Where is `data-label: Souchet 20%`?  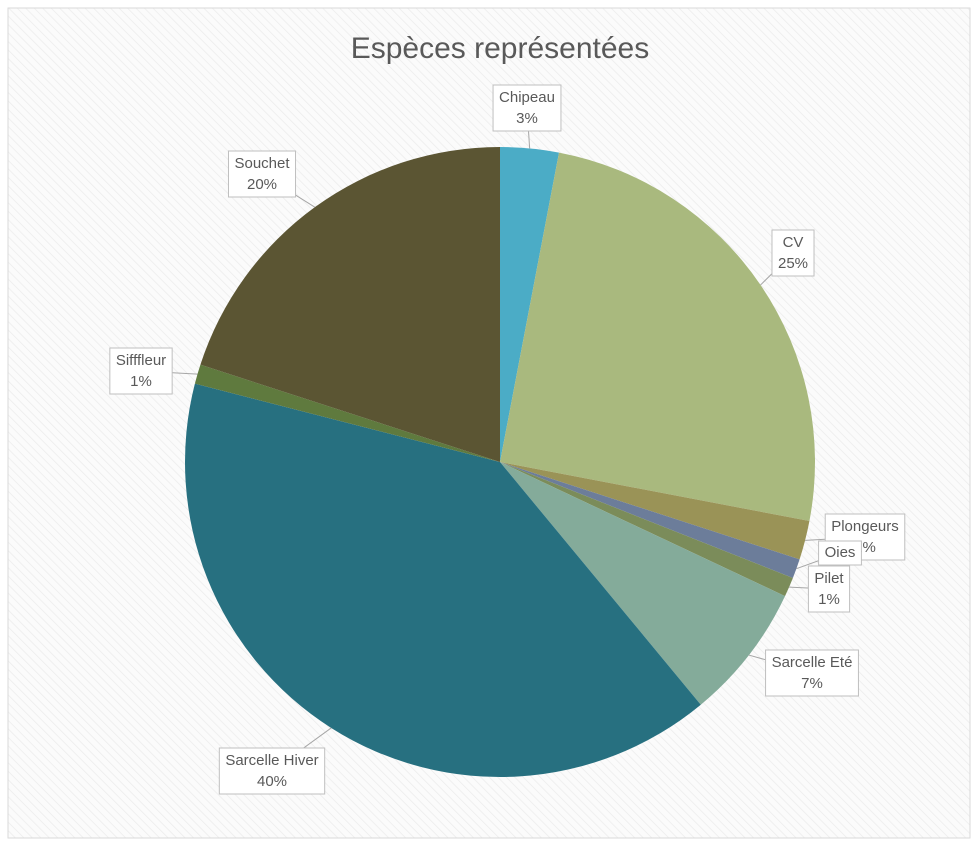
data-label: Souchet 20% is located at coordinates (262, 174).